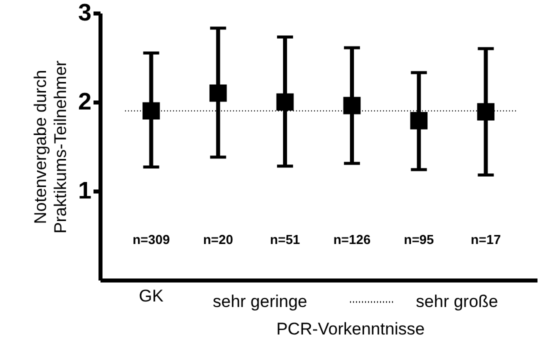  Describe the element at coordinates (85, 102) in the screenshot. I see `y-tick-label: 2` at that location.